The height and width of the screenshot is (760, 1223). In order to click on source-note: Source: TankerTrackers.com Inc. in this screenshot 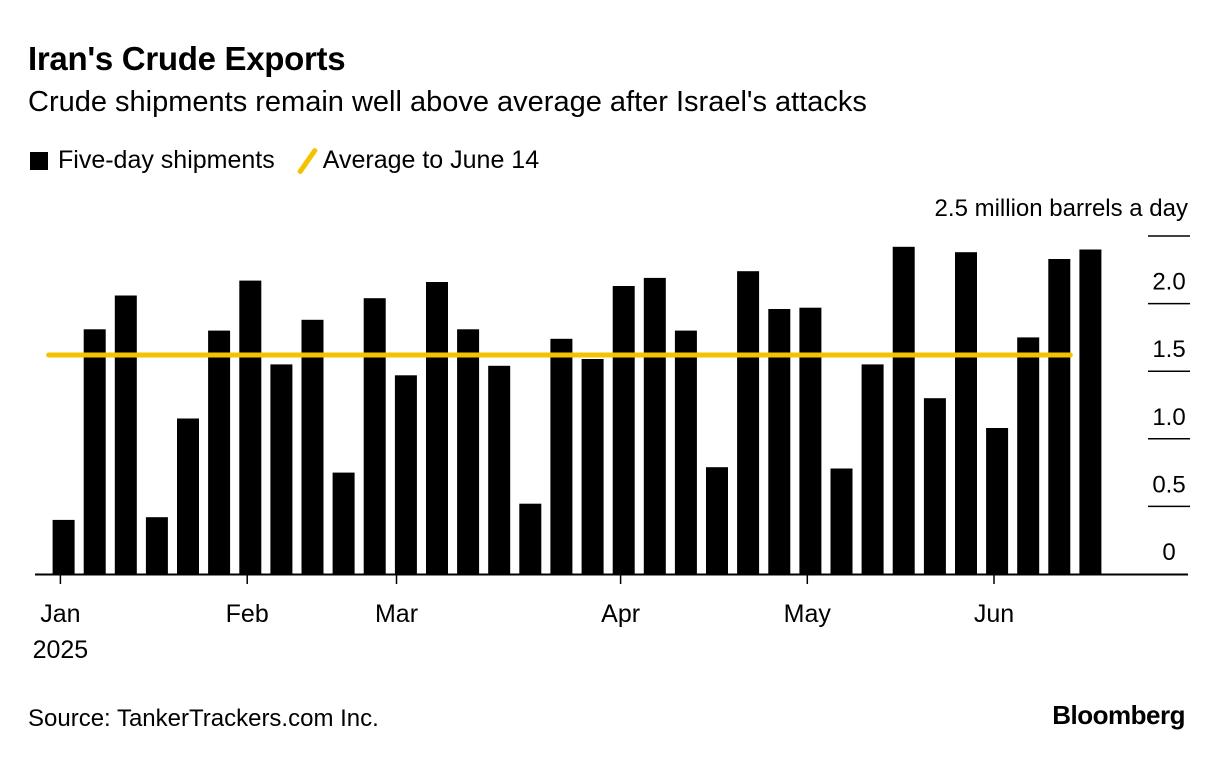, I will do `click(203, 718)`.